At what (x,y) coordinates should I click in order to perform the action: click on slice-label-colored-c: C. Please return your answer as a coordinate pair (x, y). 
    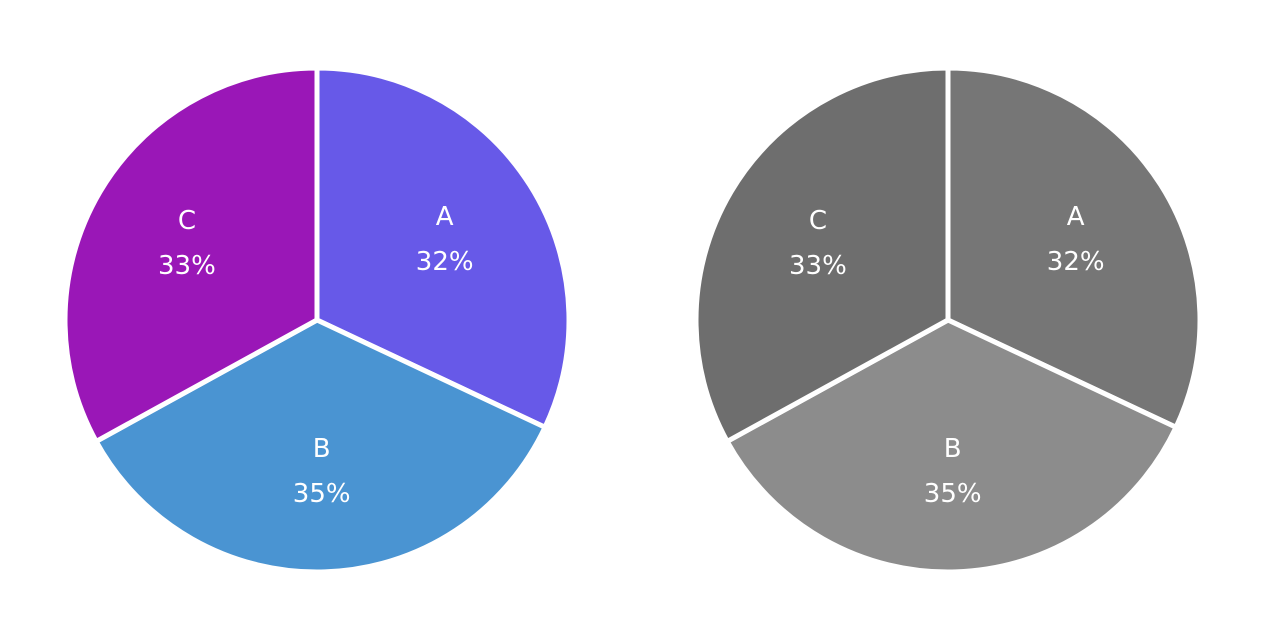
    Looking at the image, I should click on (187, 221).